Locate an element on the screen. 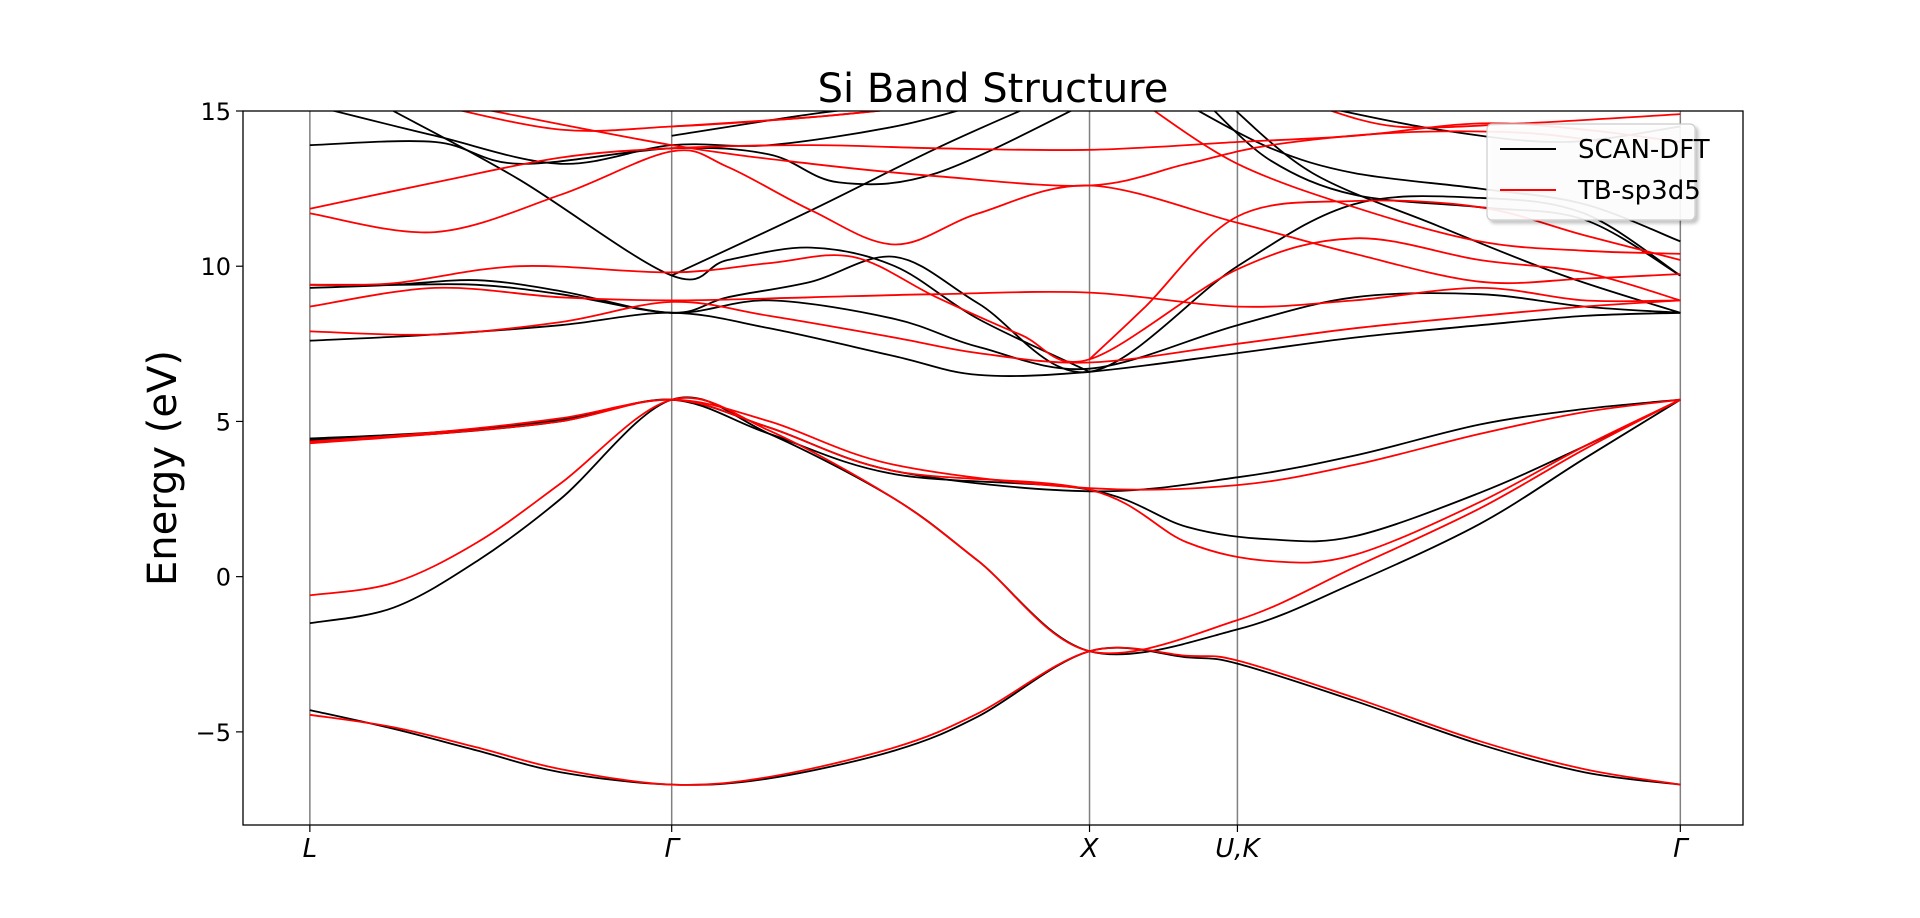 This screenshot has height=918, width=1920. x-tick-label-0: L is located at coordinates (310, 849).